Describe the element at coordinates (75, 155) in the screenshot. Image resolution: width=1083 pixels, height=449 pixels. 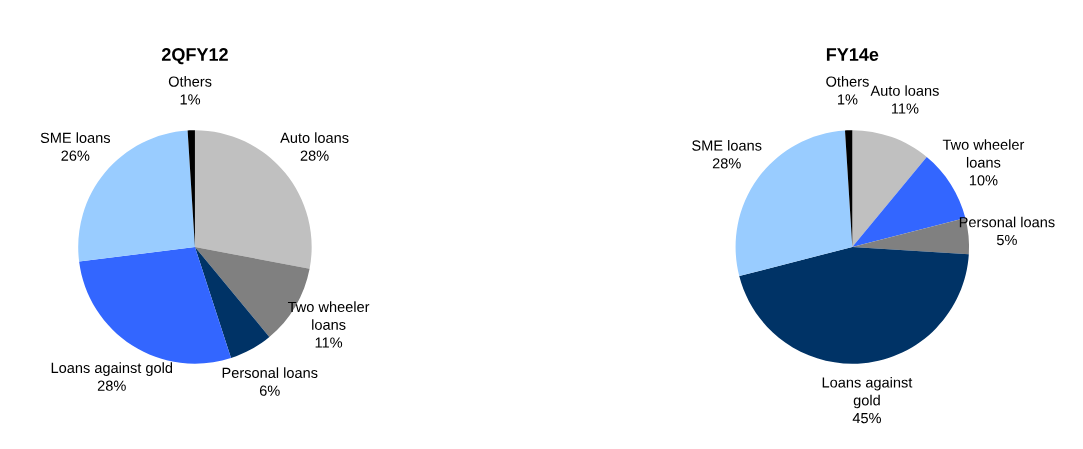
I see `data-label: 26%` at that location.